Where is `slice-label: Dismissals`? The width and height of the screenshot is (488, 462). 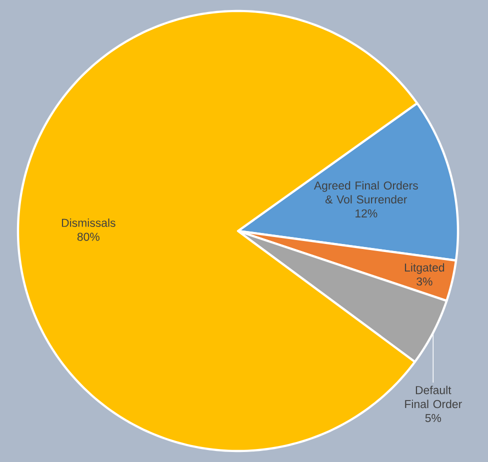 slice-label: Dismissals is located at coordinates (89, 222).